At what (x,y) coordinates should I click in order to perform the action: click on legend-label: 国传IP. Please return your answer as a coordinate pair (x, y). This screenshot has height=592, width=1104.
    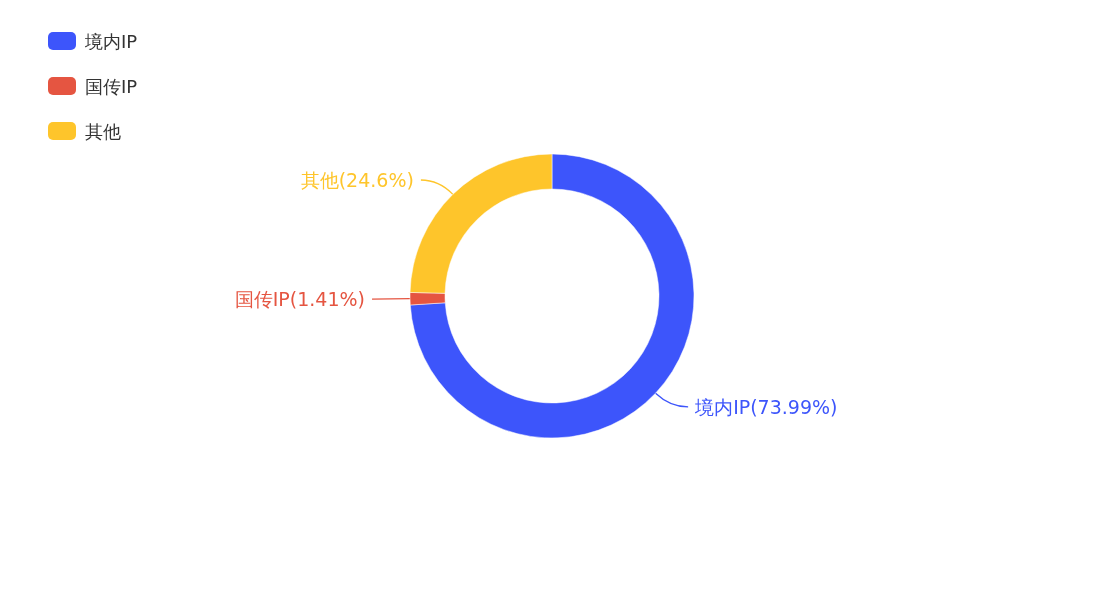
    Looking at the image, I should click on (111, 86).